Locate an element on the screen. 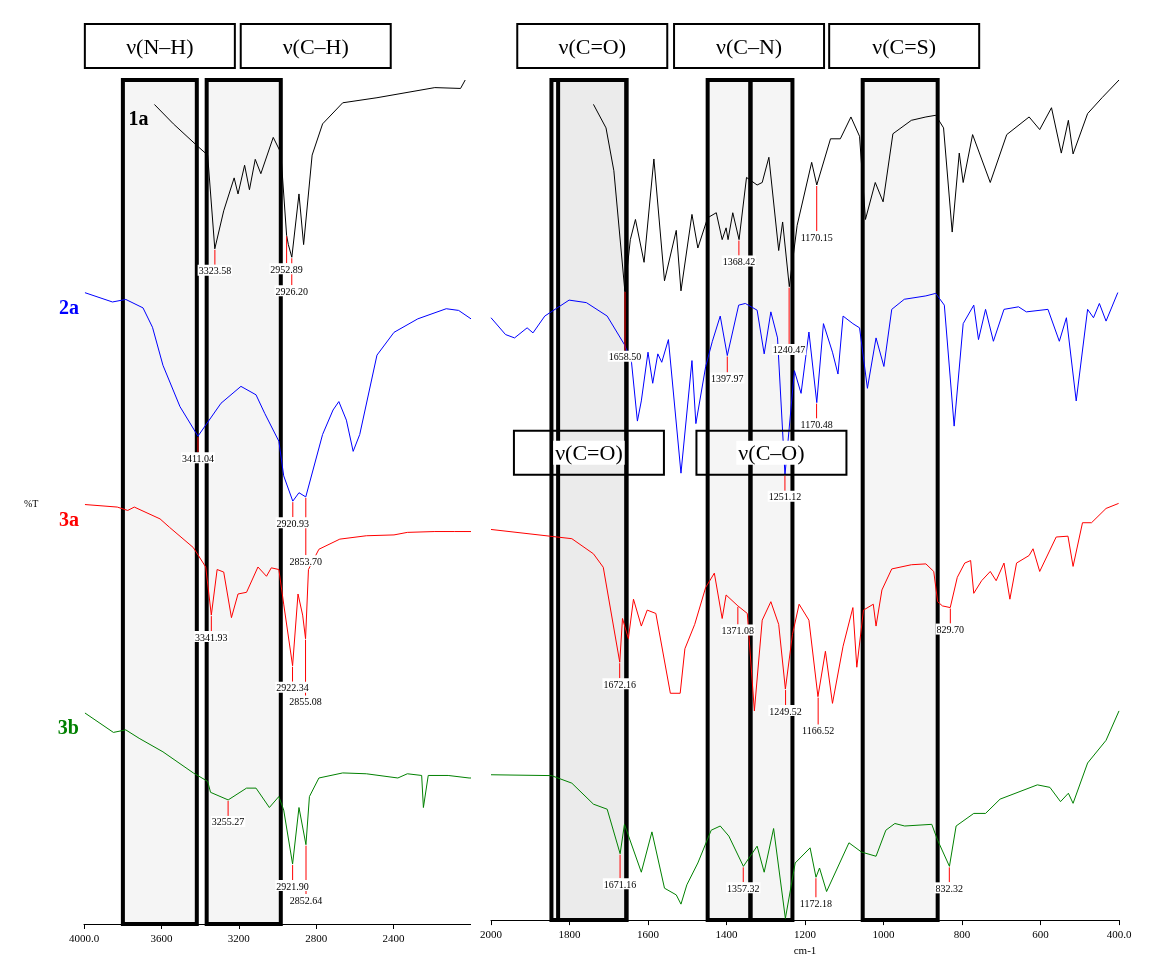  x-tick-label: 1200 is located at coordinates (805, 933).